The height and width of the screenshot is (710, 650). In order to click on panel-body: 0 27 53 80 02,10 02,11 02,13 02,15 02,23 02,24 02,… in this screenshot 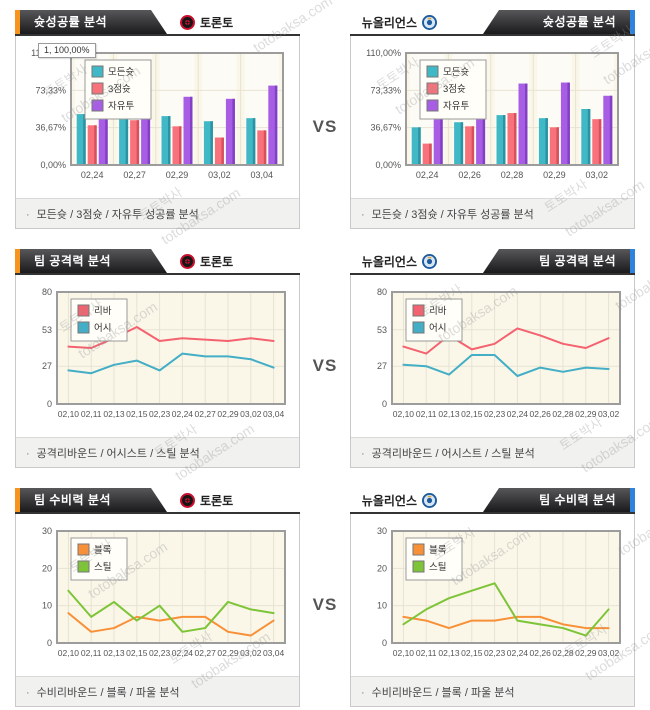, I will do `click(492, 371)`.